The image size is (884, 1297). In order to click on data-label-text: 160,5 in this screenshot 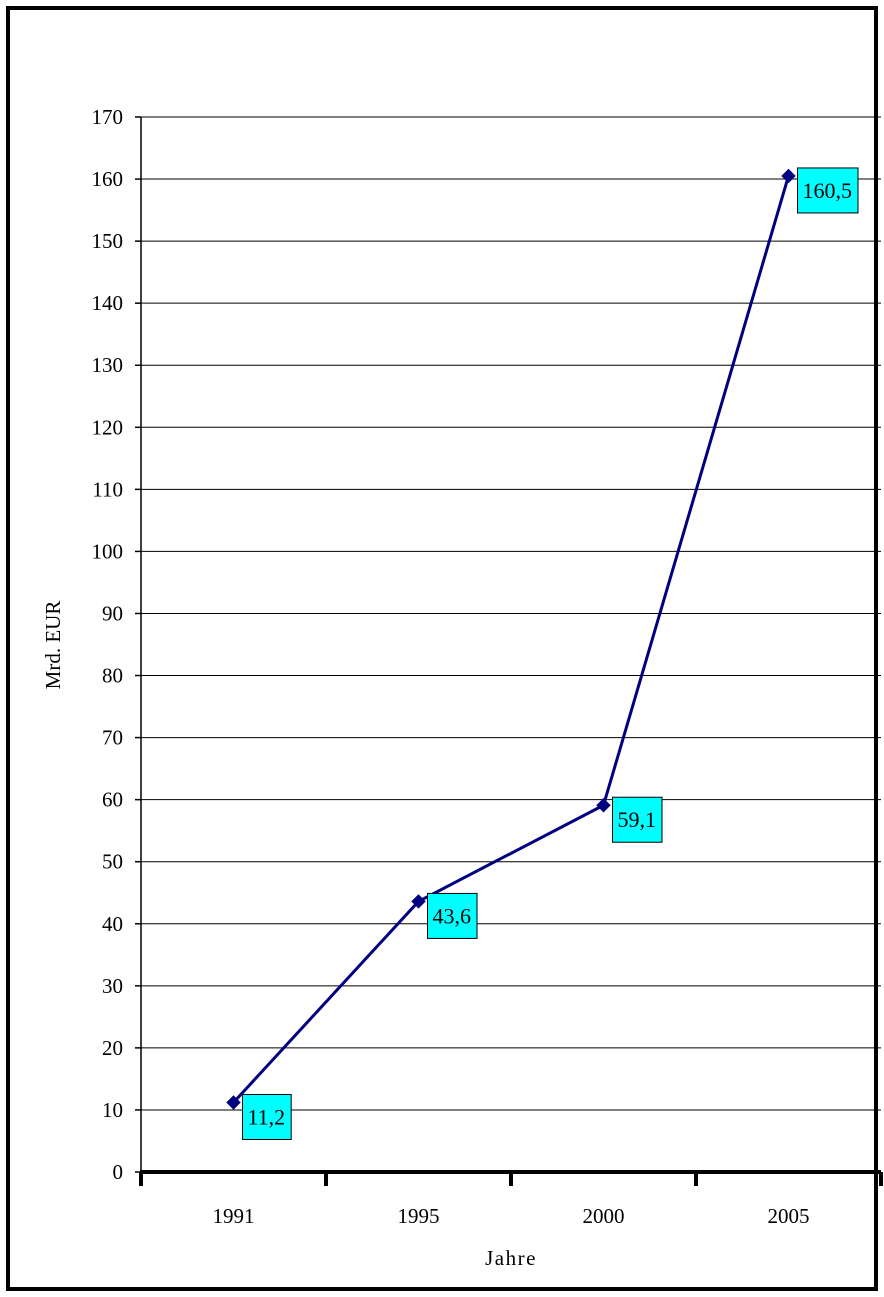, I will do `click(828, 190)`.